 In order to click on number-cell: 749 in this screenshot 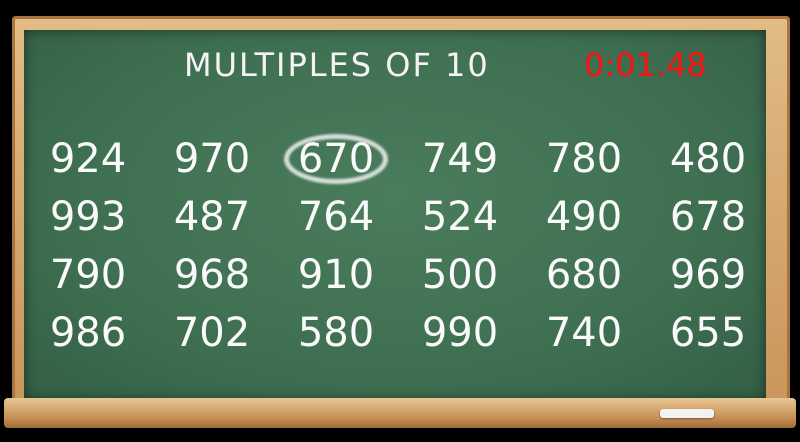, I will do `click(460, 159)`.